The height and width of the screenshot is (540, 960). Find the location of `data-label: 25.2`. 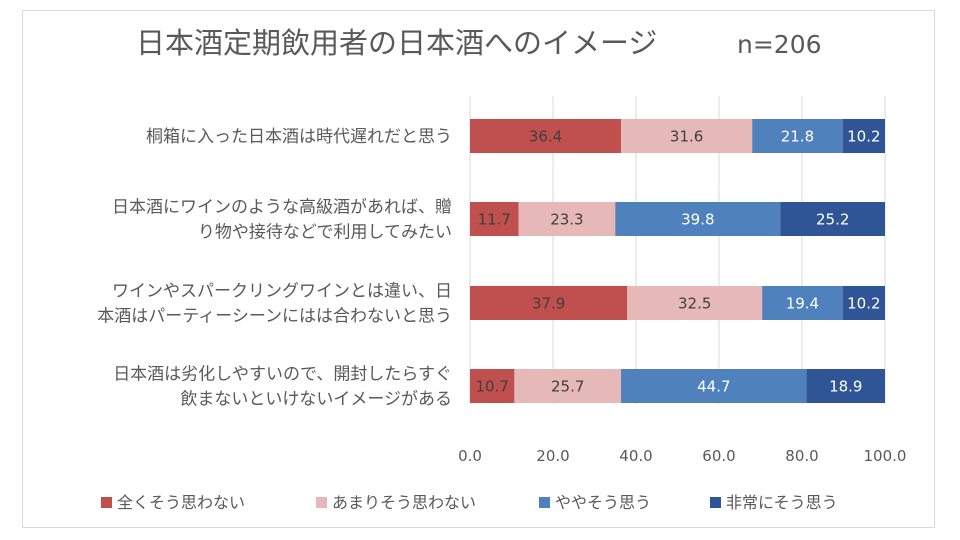

data-label: 25.2 is located at coordinates (832, 220).